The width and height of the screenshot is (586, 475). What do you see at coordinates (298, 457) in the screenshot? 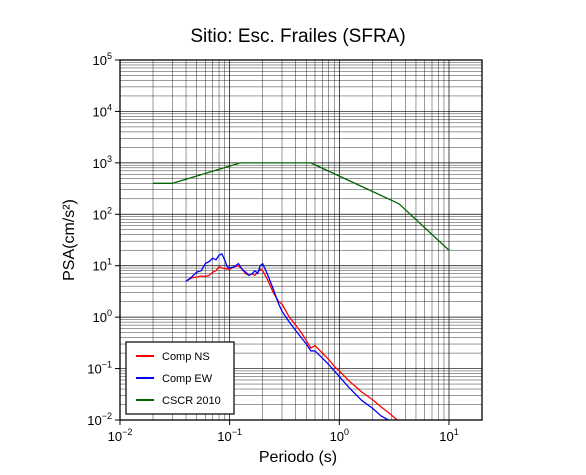
I see `x-axis-label: Periodo (s)` at bounding box center [298, 457].